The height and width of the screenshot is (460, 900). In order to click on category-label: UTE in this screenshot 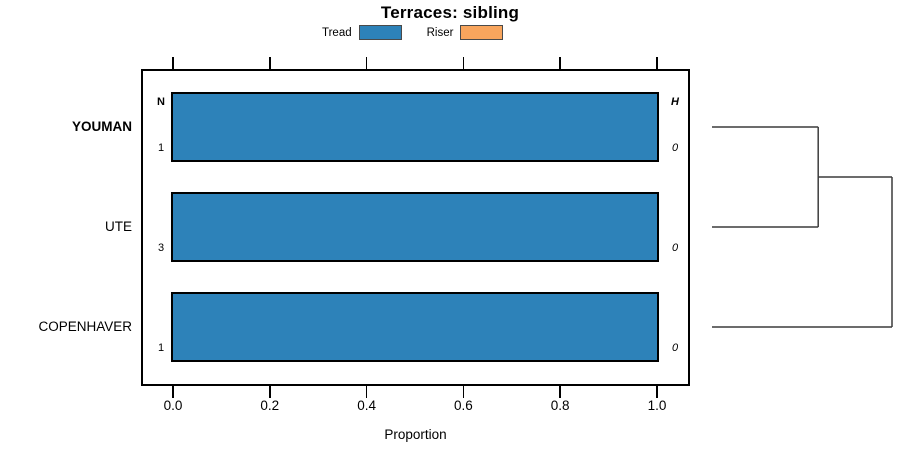, I will do `click(118, 226)`.